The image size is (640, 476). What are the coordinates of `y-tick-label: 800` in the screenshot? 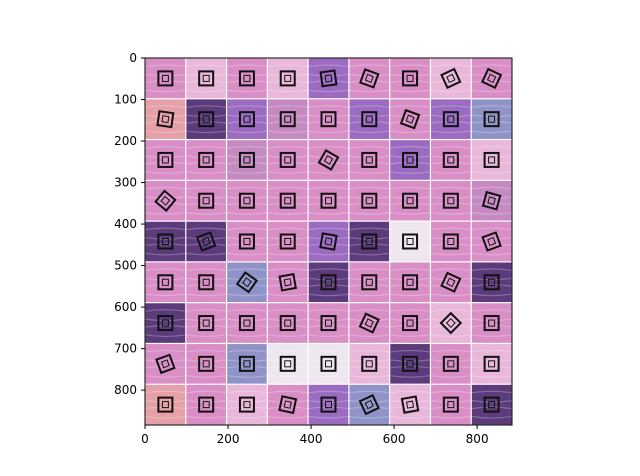 It's located at (125, 390).